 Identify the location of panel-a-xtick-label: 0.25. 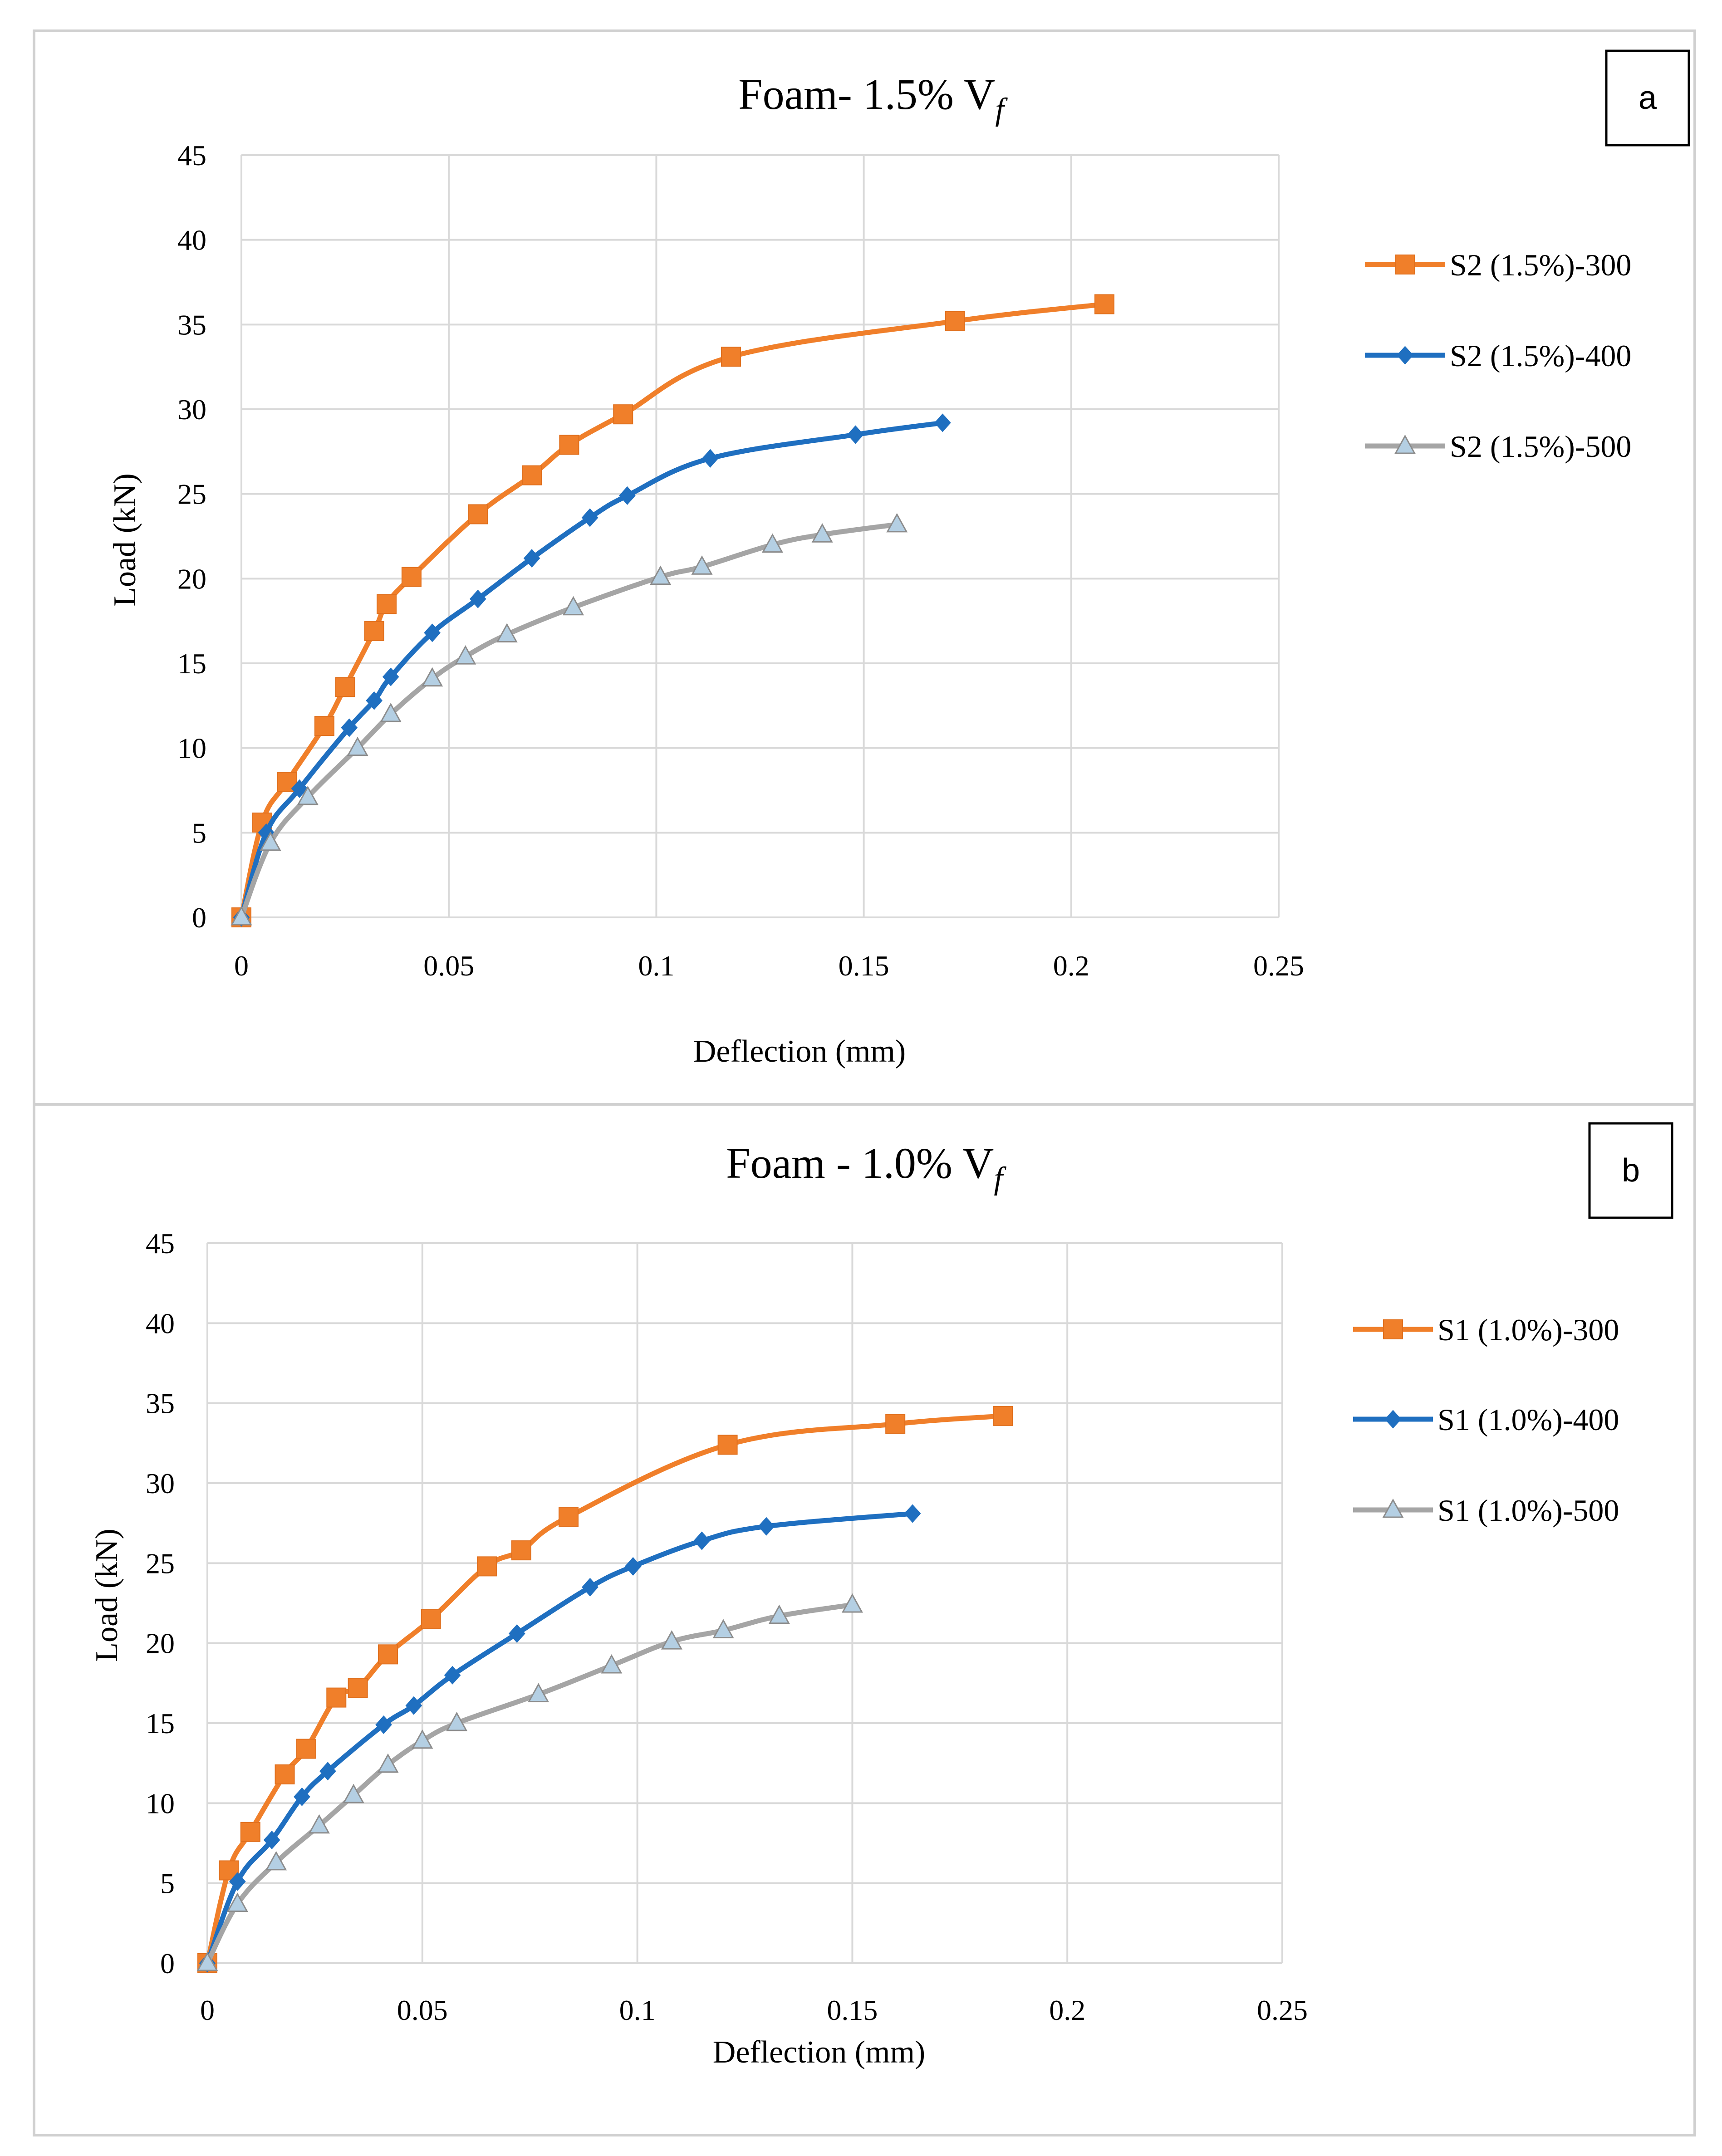
(1278, 966).